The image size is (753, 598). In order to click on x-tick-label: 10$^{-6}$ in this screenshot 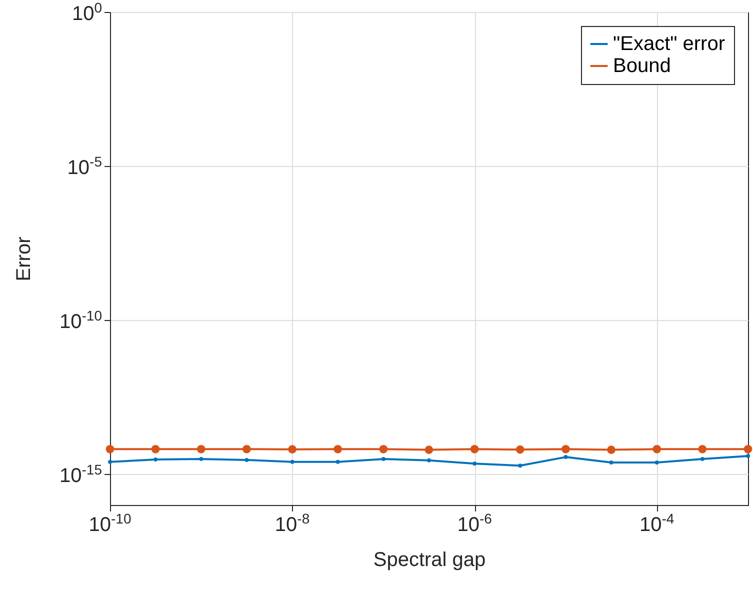, I will do `click(474, 523)`.